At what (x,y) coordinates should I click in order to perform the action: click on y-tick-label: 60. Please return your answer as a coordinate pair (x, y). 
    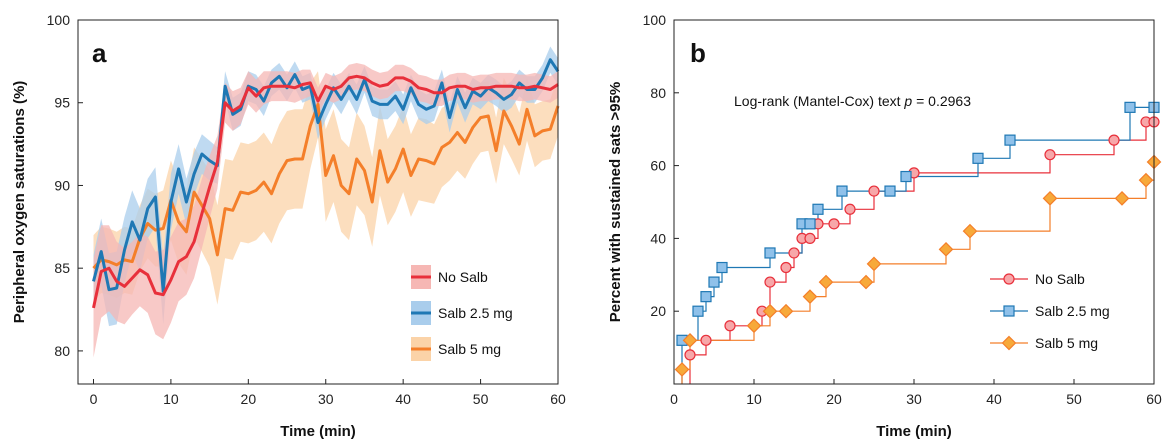
    Looking at the image, I should click on (658, 166).